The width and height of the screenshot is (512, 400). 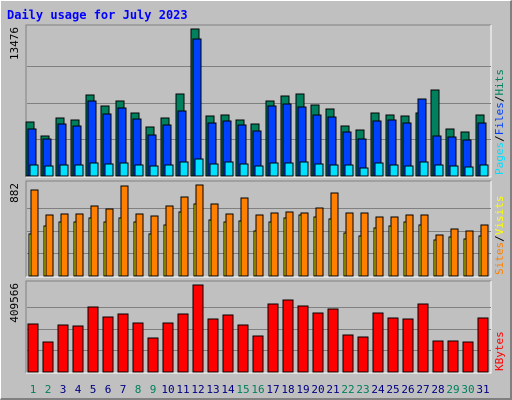 I want to click on x-tick-label: 10, so click(x=167, y=389).